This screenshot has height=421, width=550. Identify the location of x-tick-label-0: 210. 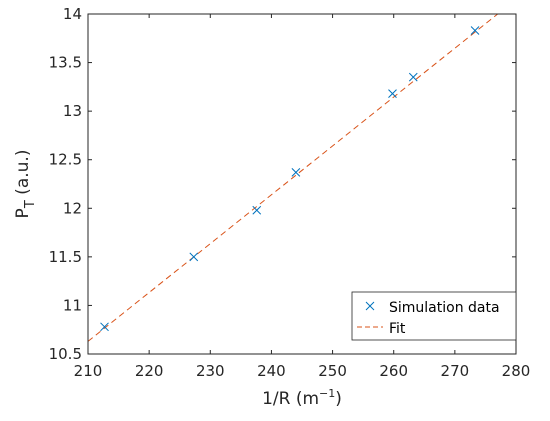
(88, 371).